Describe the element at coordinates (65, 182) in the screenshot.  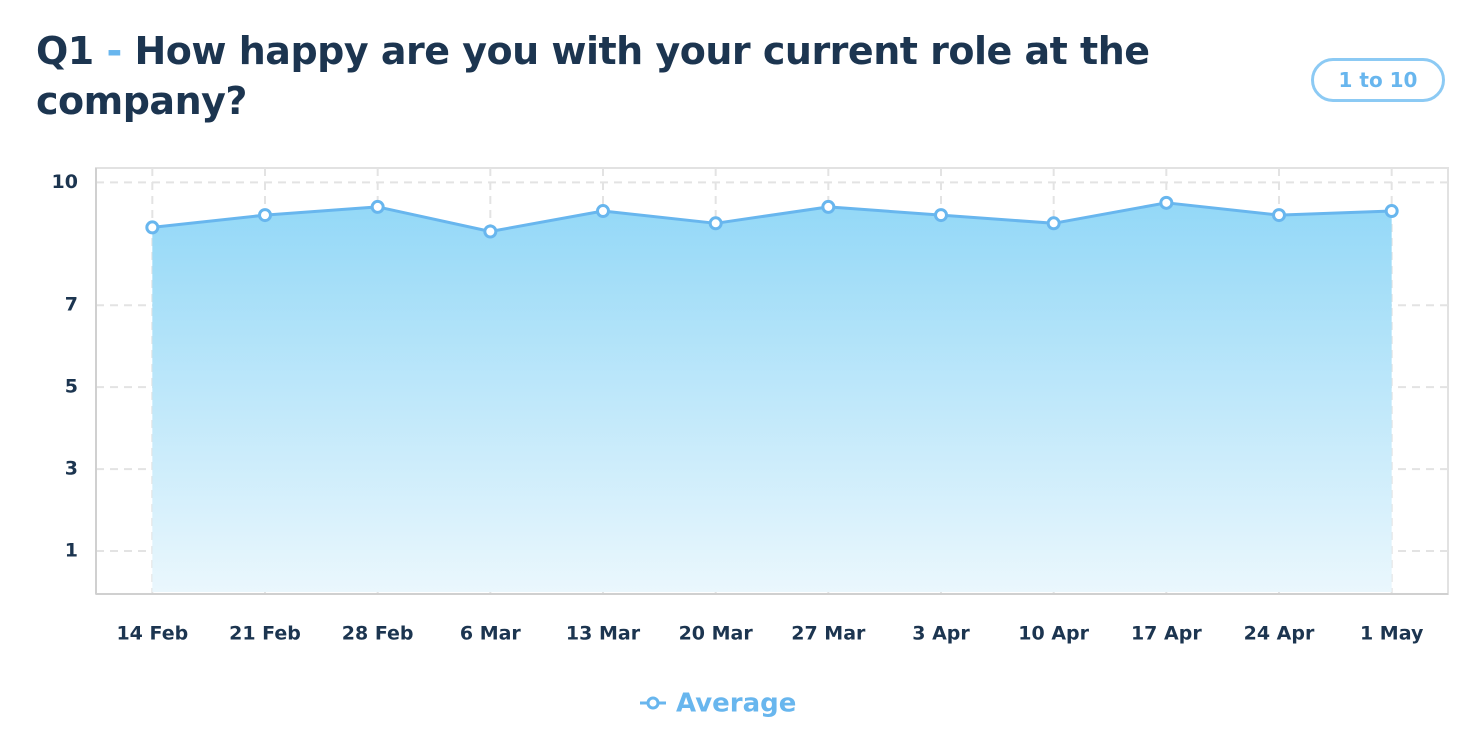
I see `y-tick-label: 10` at that location.